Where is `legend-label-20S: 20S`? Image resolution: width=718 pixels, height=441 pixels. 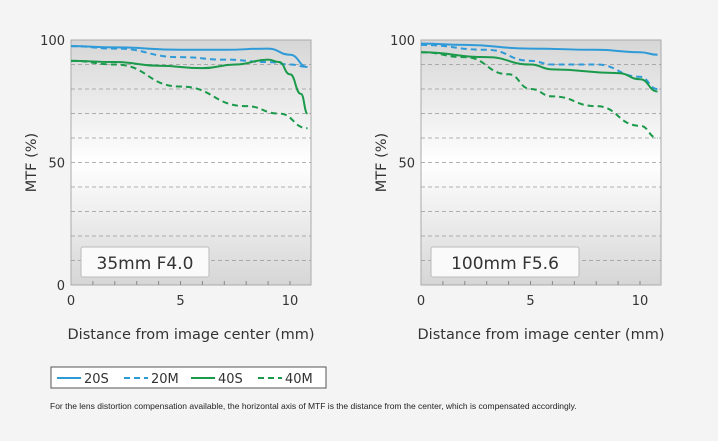 legend-label-20S: 20S is located at coordinates (96, 379).